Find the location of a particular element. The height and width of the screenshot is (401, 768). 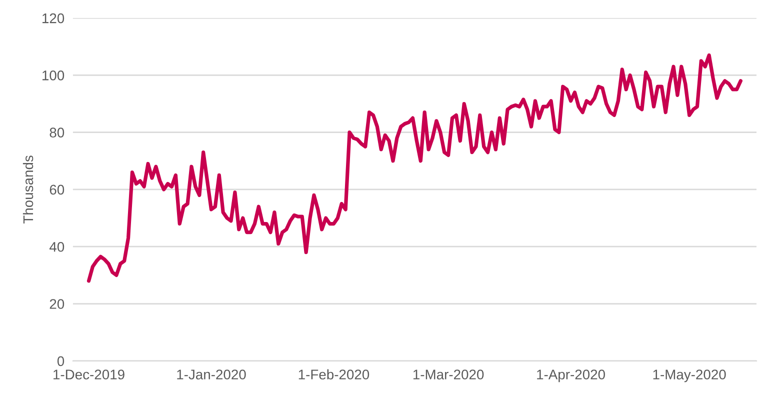

y-tick-label: 40 is located at coordinates (57, 247).